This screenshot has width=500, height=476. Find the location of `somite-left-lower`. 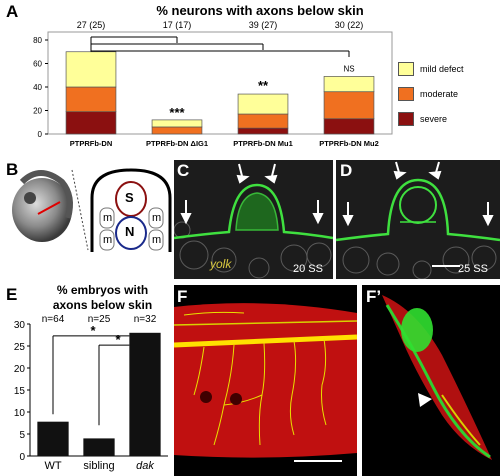

somite-left-lower is located at coordinates (107, 240).